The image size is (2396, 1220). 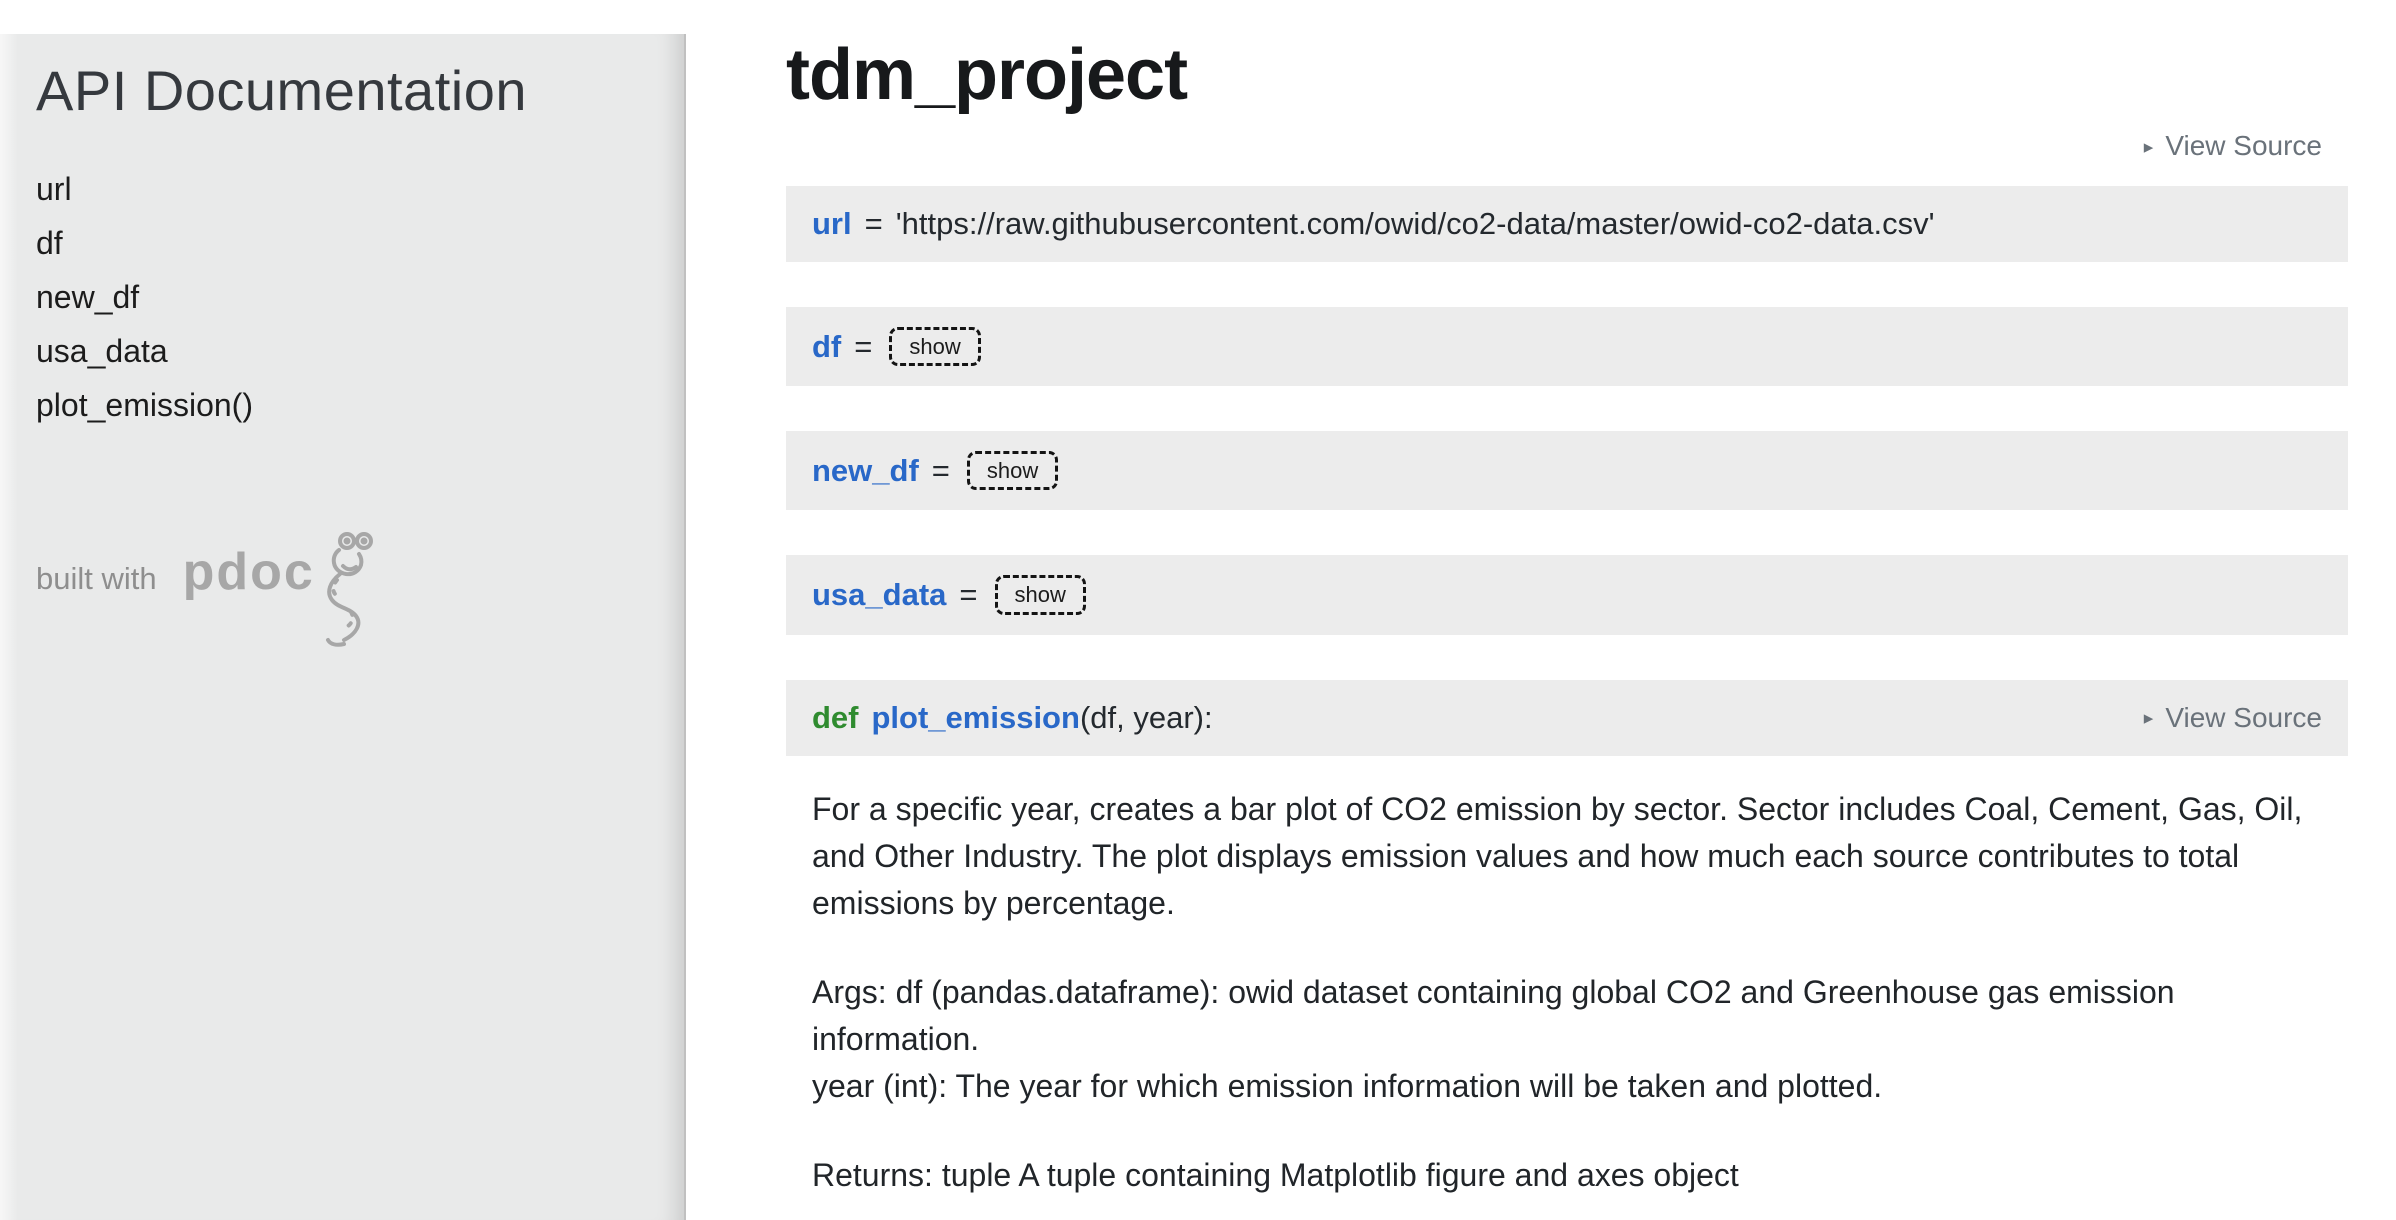 What do you see at coordinates (1567, 471) in the screenshot?
I see `variable-definition-new-df: new_df = show` at bounding box center [1567, 471].